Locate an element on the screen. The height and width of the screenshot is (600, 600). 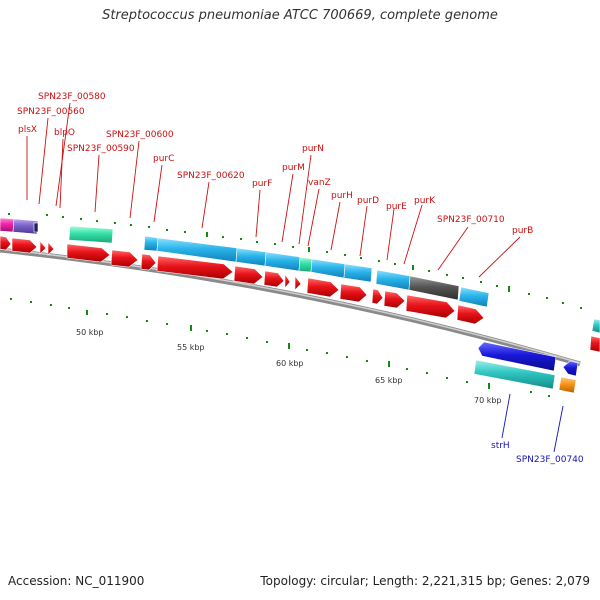
gene-purE is located at coordinates (393, 280).